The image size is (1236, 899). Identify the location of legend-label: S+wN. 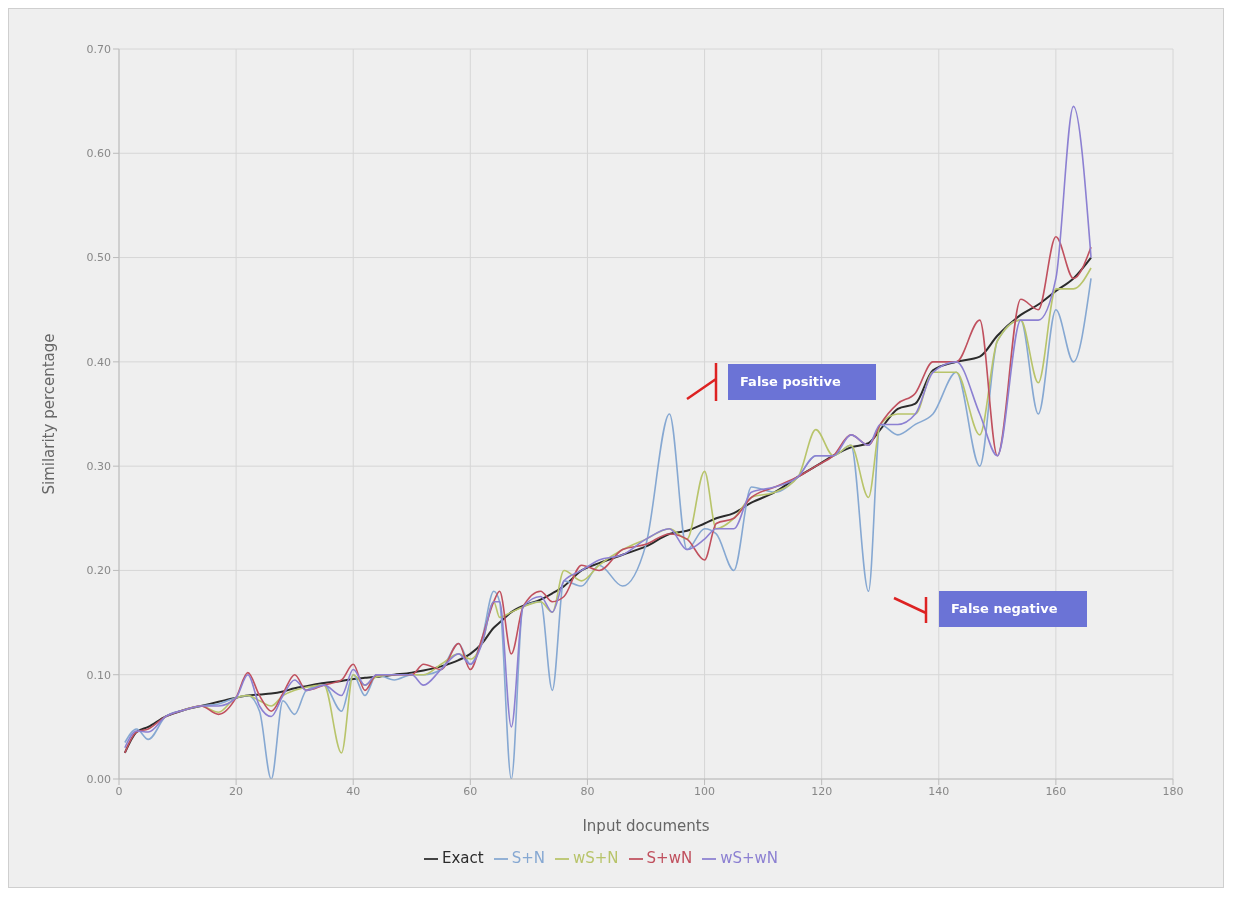
(669, 858).